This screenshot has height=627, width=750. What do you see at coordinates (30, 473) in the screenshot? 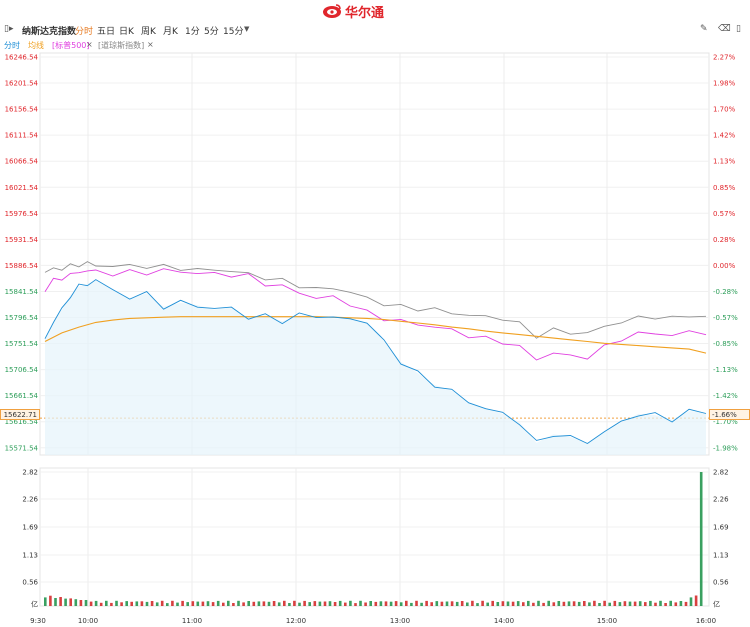
I see `volume-tick-label: 2.82` at bounding box center [30, 473].